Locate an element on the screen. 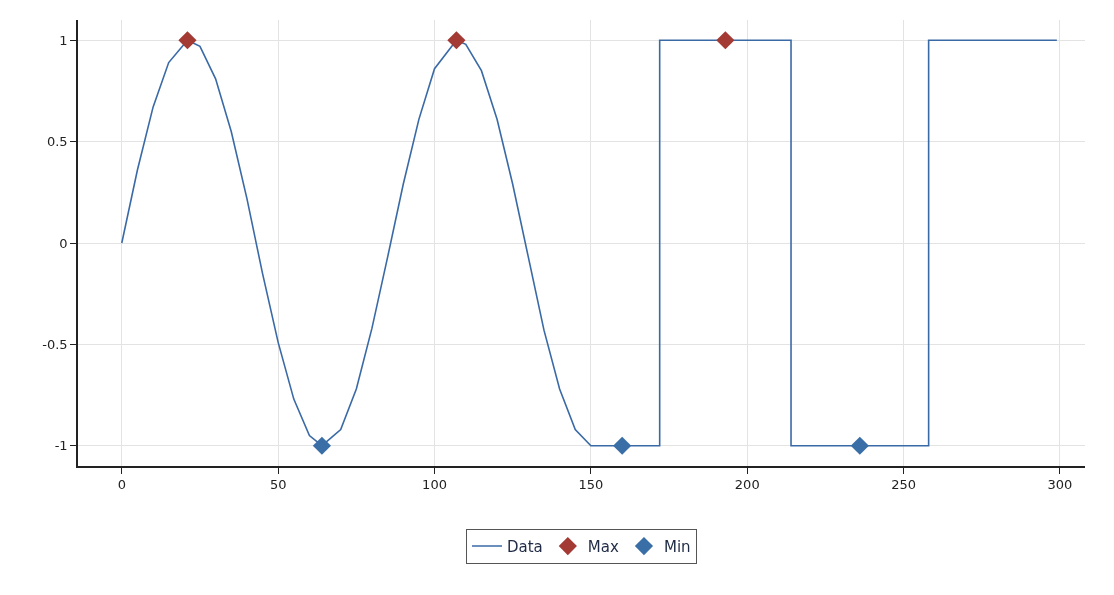  x-tick-label: 200 is located at coordinates (747, 485).